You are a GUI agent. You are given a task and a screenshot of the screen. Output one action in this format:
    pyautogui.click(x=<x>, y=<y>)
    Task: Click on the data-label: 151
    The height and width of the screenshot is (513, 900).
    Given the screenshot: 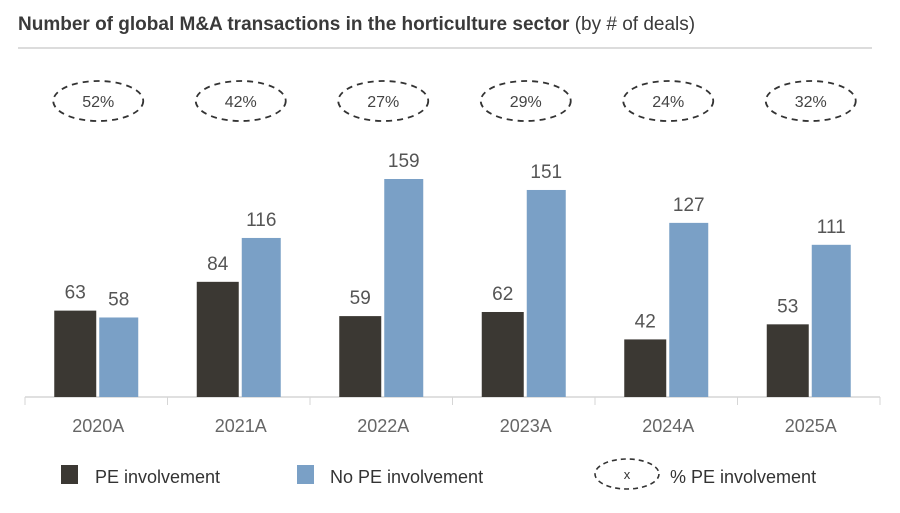 What is the action you would take?
    pyautogui.click(x=546, y=172)
    